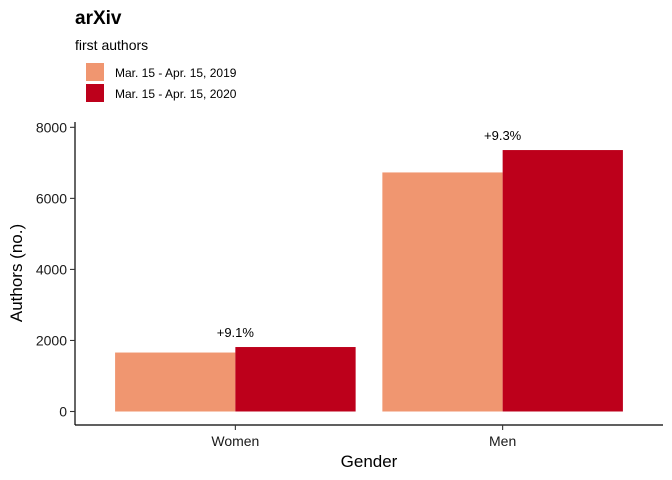 The width and height of the screenshot is (672, 480). What do you see at coordinates (51, 198) in the screenshot?
I see `y-tick-label: 6000` at bounding box center [51, 198].